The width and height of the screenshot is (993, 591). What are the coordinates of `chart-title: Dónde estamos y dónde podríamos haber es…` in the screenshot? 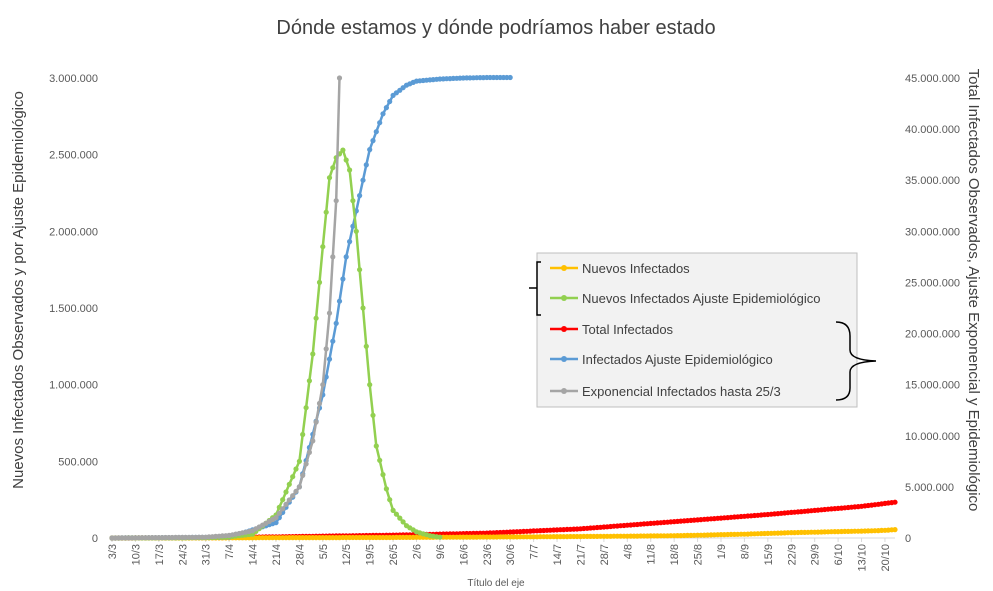 It's located at (495, 28).